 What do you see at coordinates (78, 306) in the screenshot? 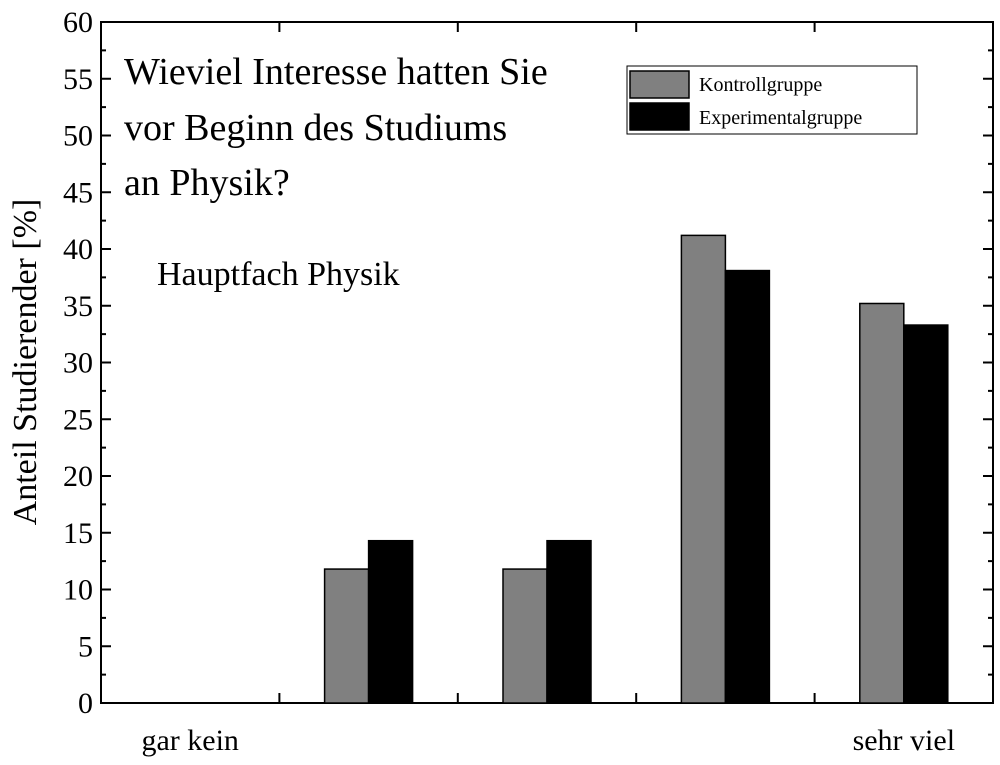
I see `y-tick-label: 35` at bounding box center [78, 306].